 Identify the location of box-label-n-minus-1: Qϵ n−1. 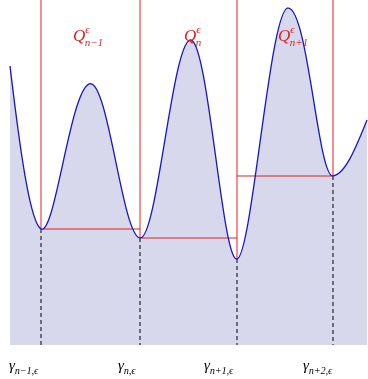
(88, 36).